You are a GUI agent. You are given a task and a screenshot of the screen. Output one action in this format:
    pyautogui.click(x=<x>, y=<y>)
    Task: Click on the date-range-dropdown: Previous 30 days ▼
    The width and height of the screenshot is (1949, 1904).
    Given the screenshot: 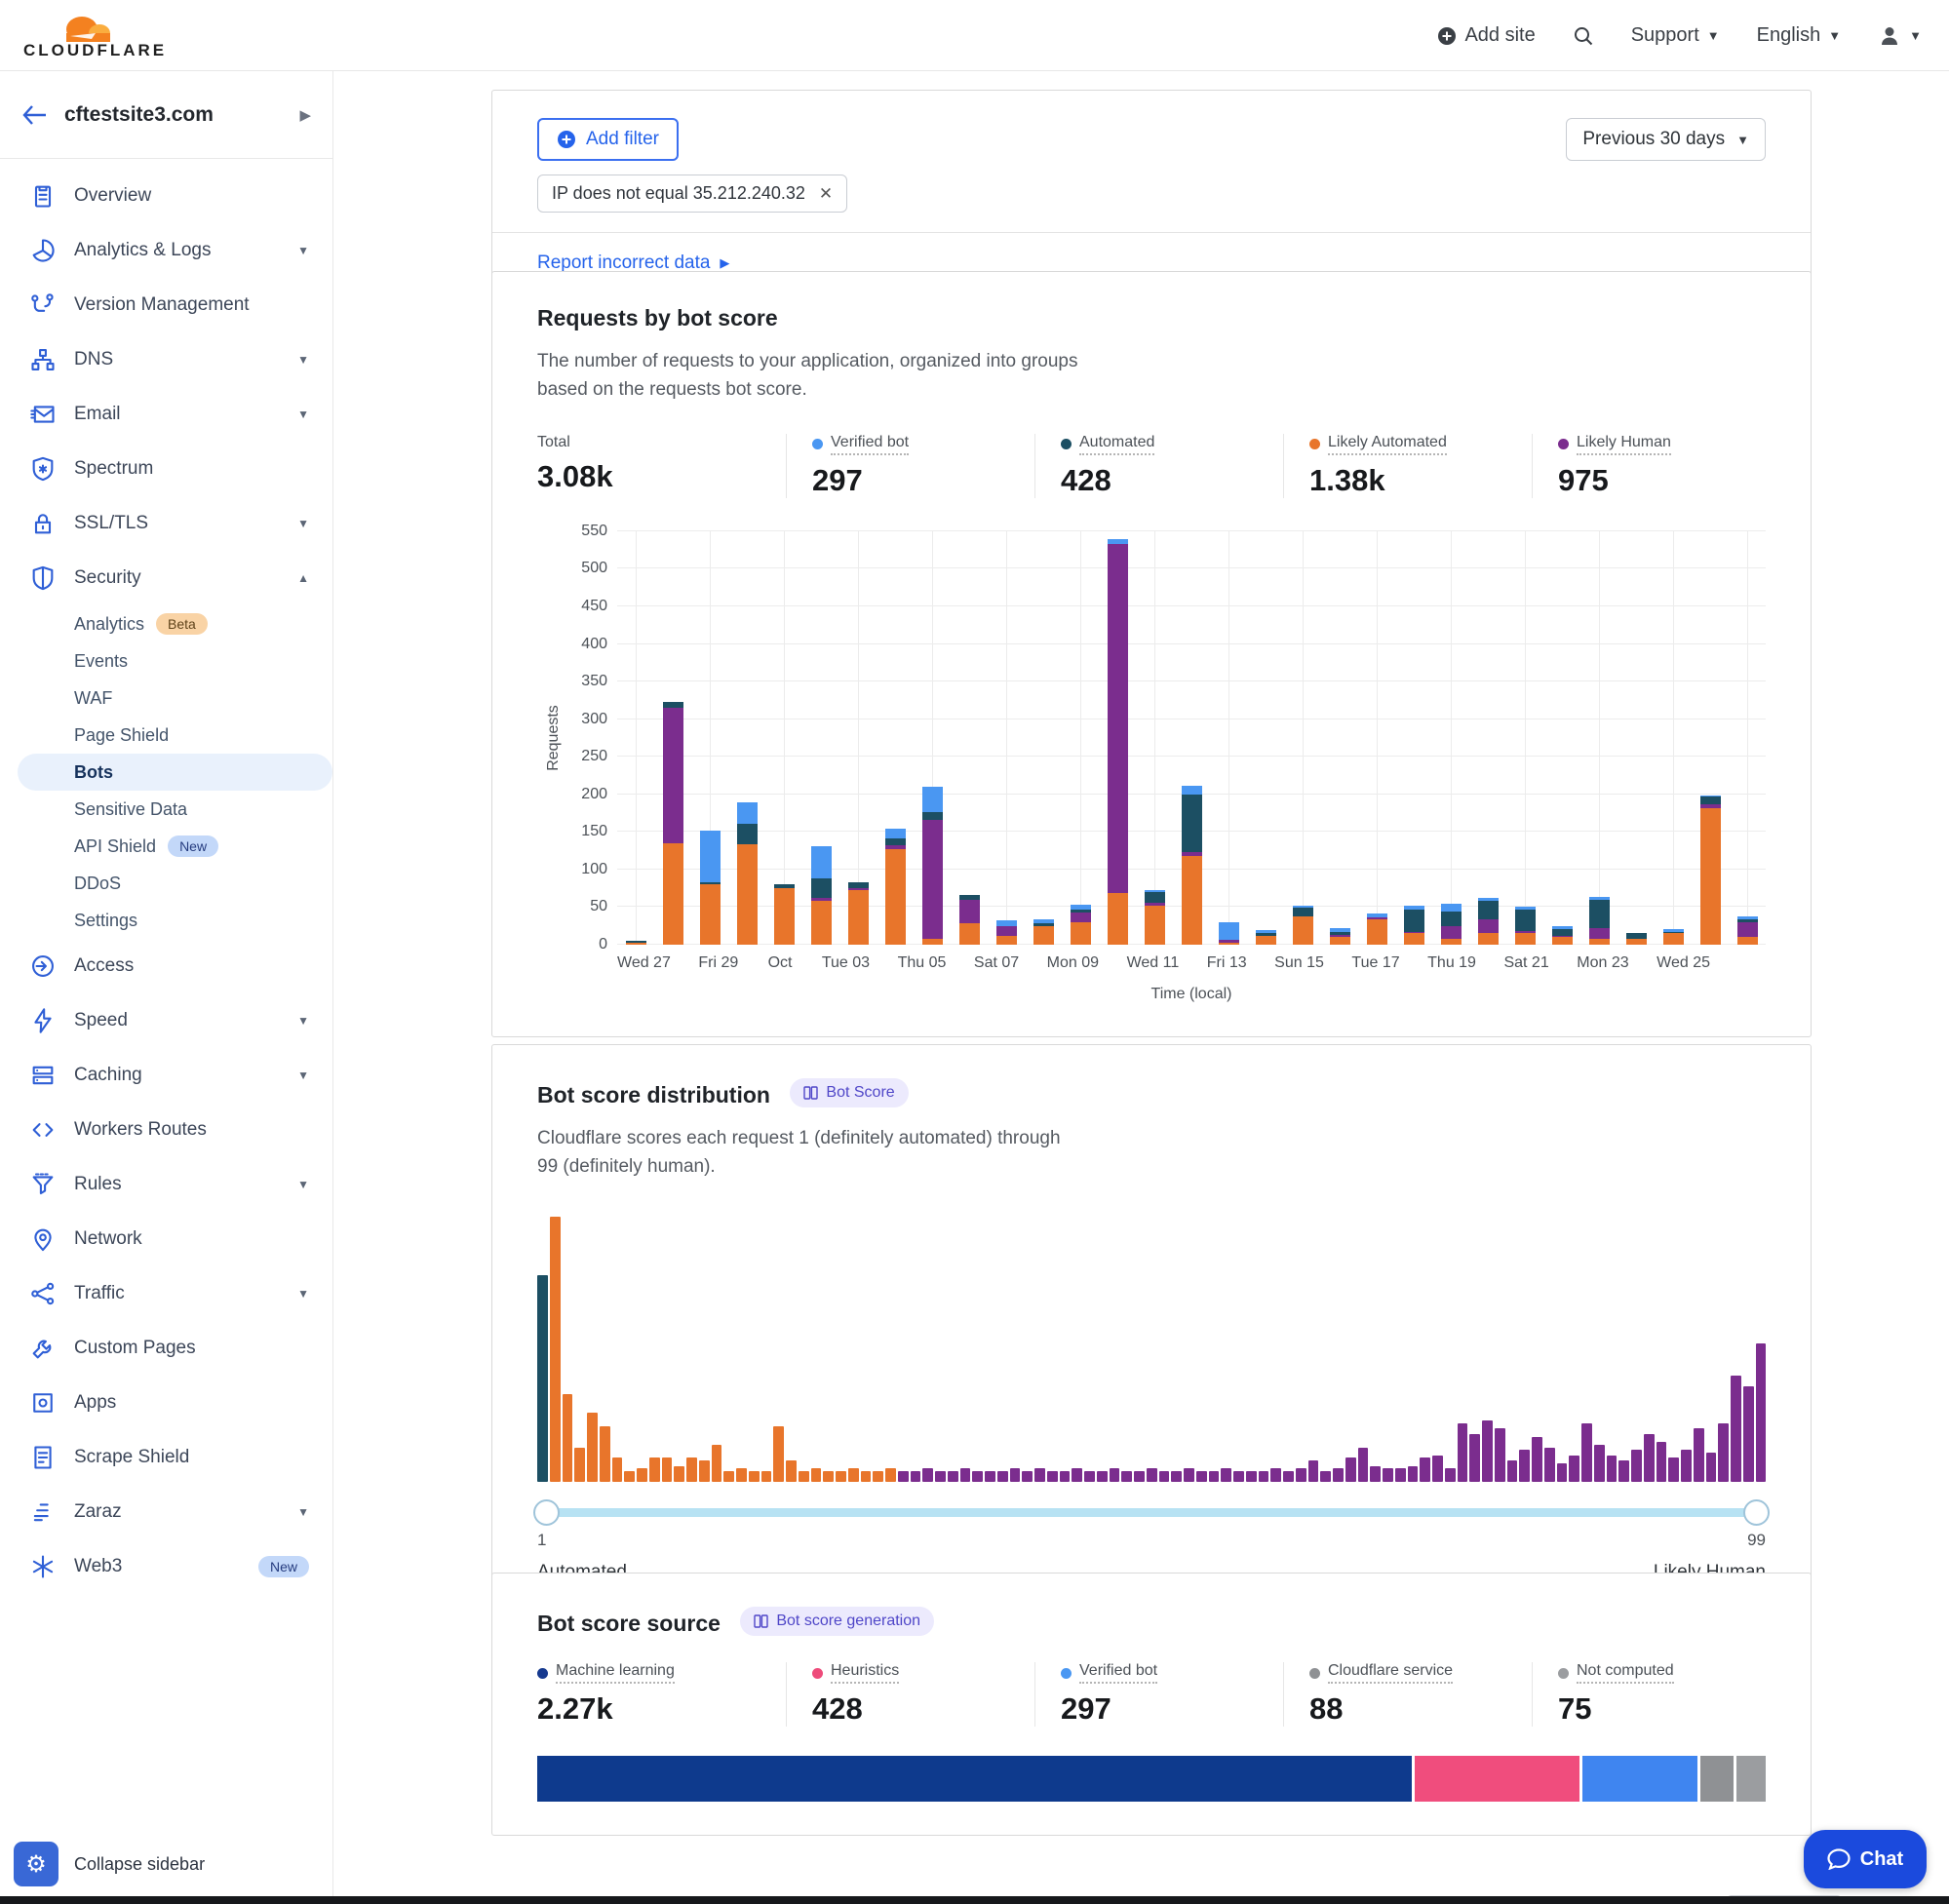 What is the action you would take?
    pyautogui.click(x=1666, y=139)
    